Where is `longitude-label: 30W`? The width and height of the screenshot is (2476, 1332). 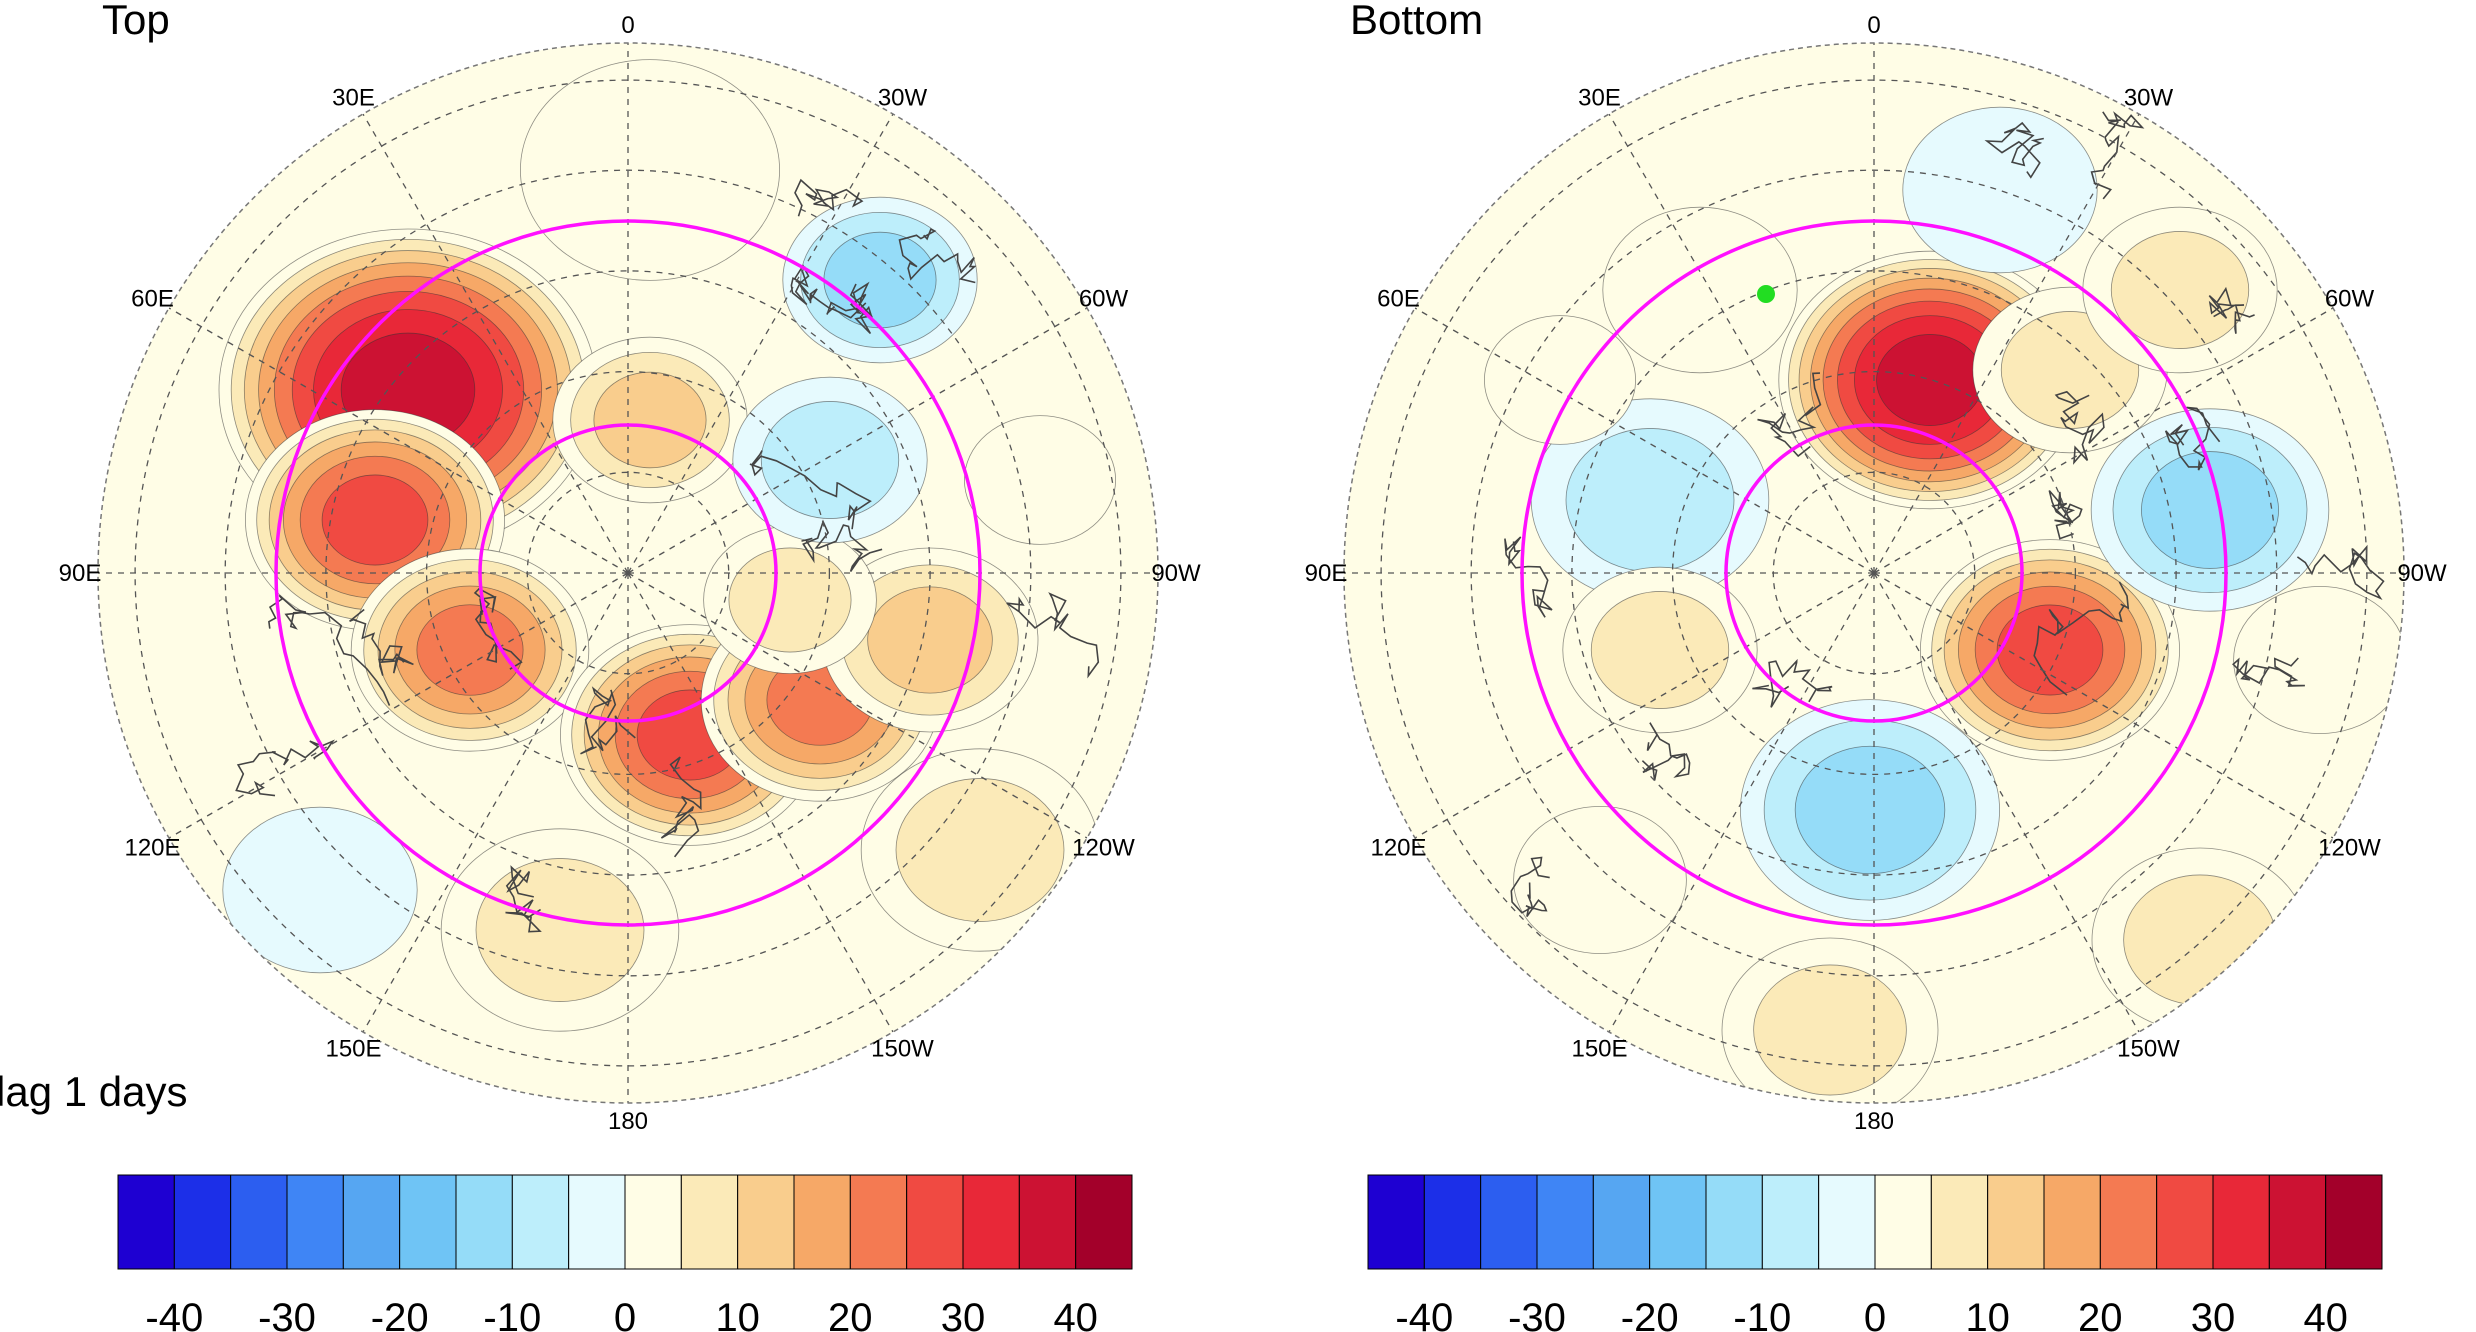
longitude-label: 30W is located at coordinates (903, 98).